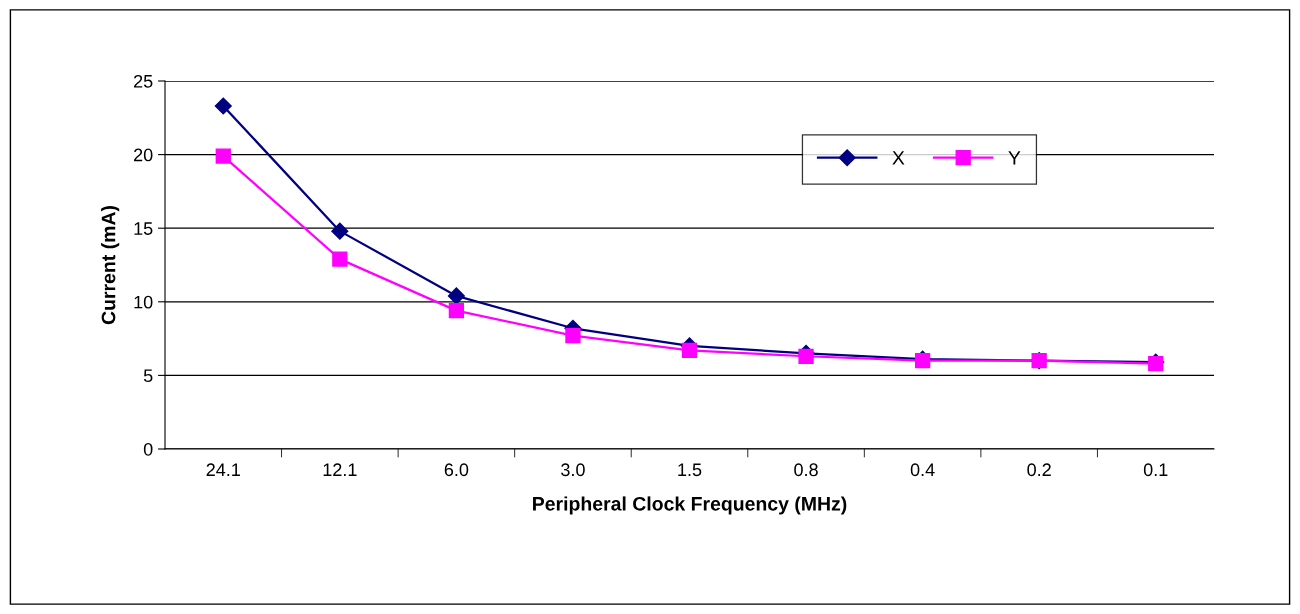 This screenshot has width=1300, height=614. What do you see at coordinates (806, 470) in the screenshot?
I see `x-tick-label: 0.8` at bounding box center [806, 470].